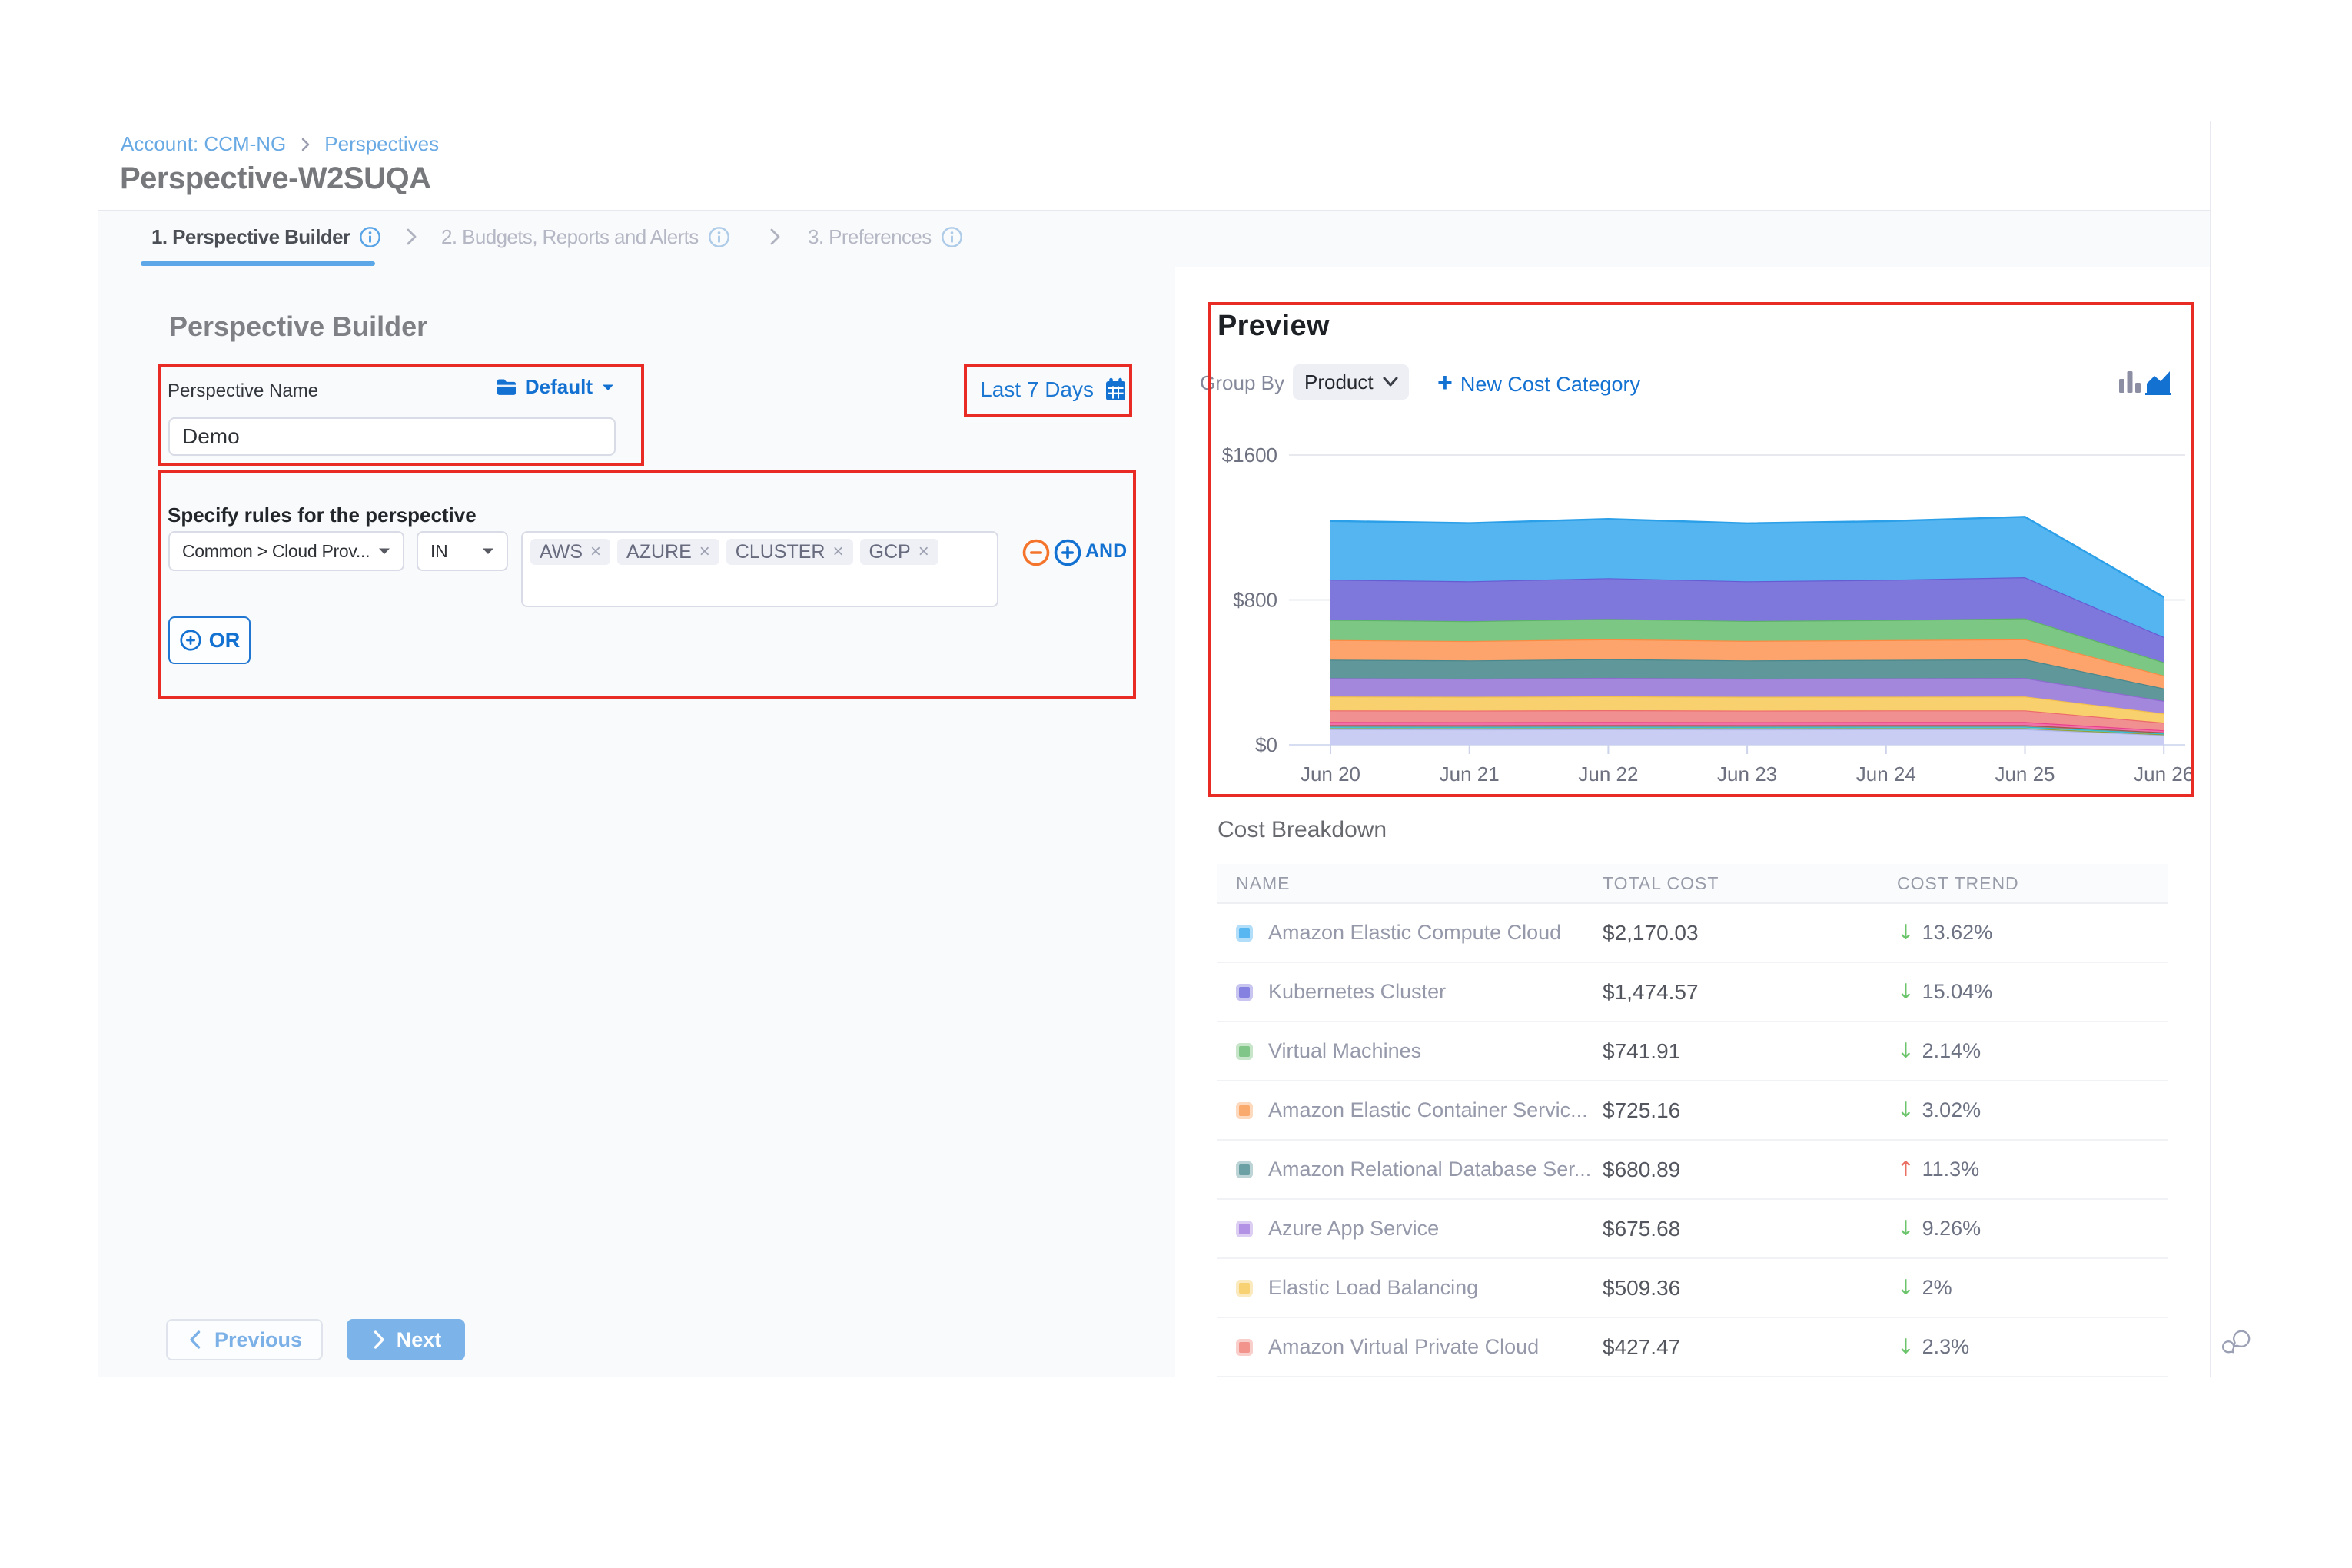 The height and width of the screenshot is (1568, 2352). What do you see at coordinates (890, 551) in the screenshot?
I see `rule-value-chip-label: GCP` at bounding box center [890, 551].